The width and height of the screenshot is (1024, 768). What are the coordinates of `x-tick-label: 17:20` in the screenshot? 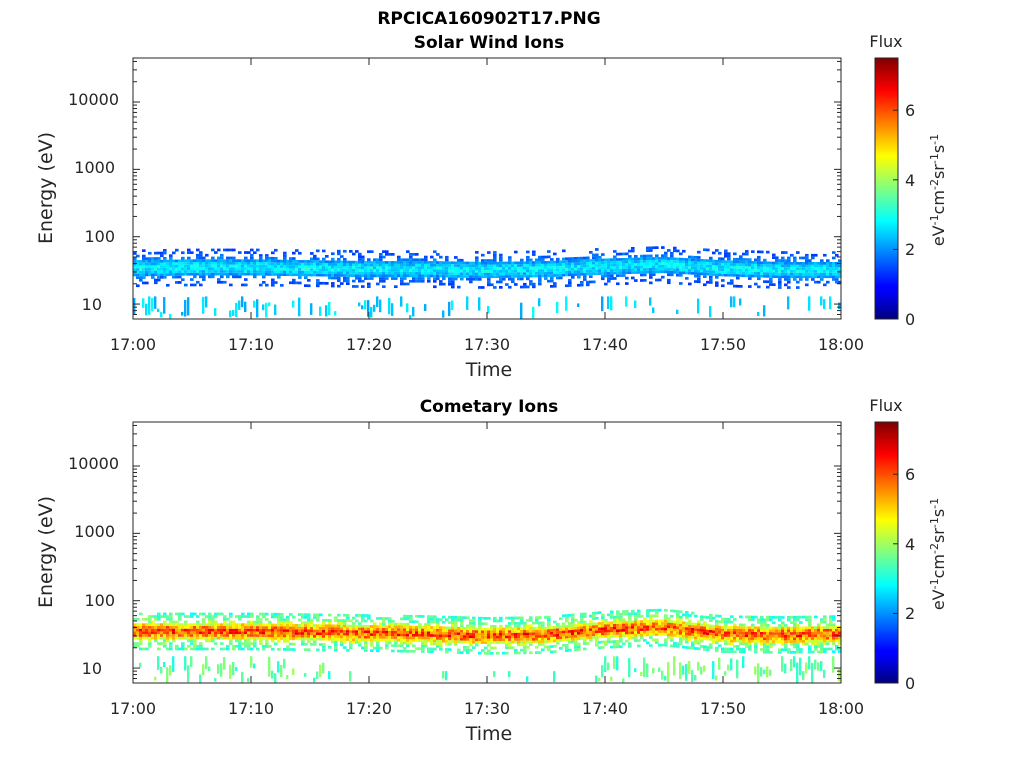 It's located at (369, 708).